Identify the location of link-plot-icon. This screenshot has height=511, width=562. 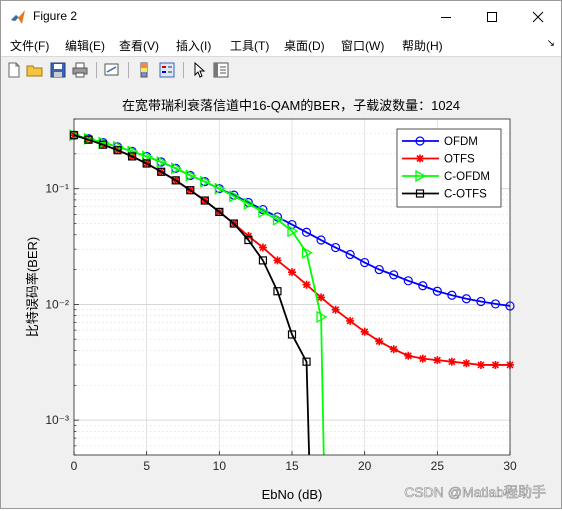
(112, 70).